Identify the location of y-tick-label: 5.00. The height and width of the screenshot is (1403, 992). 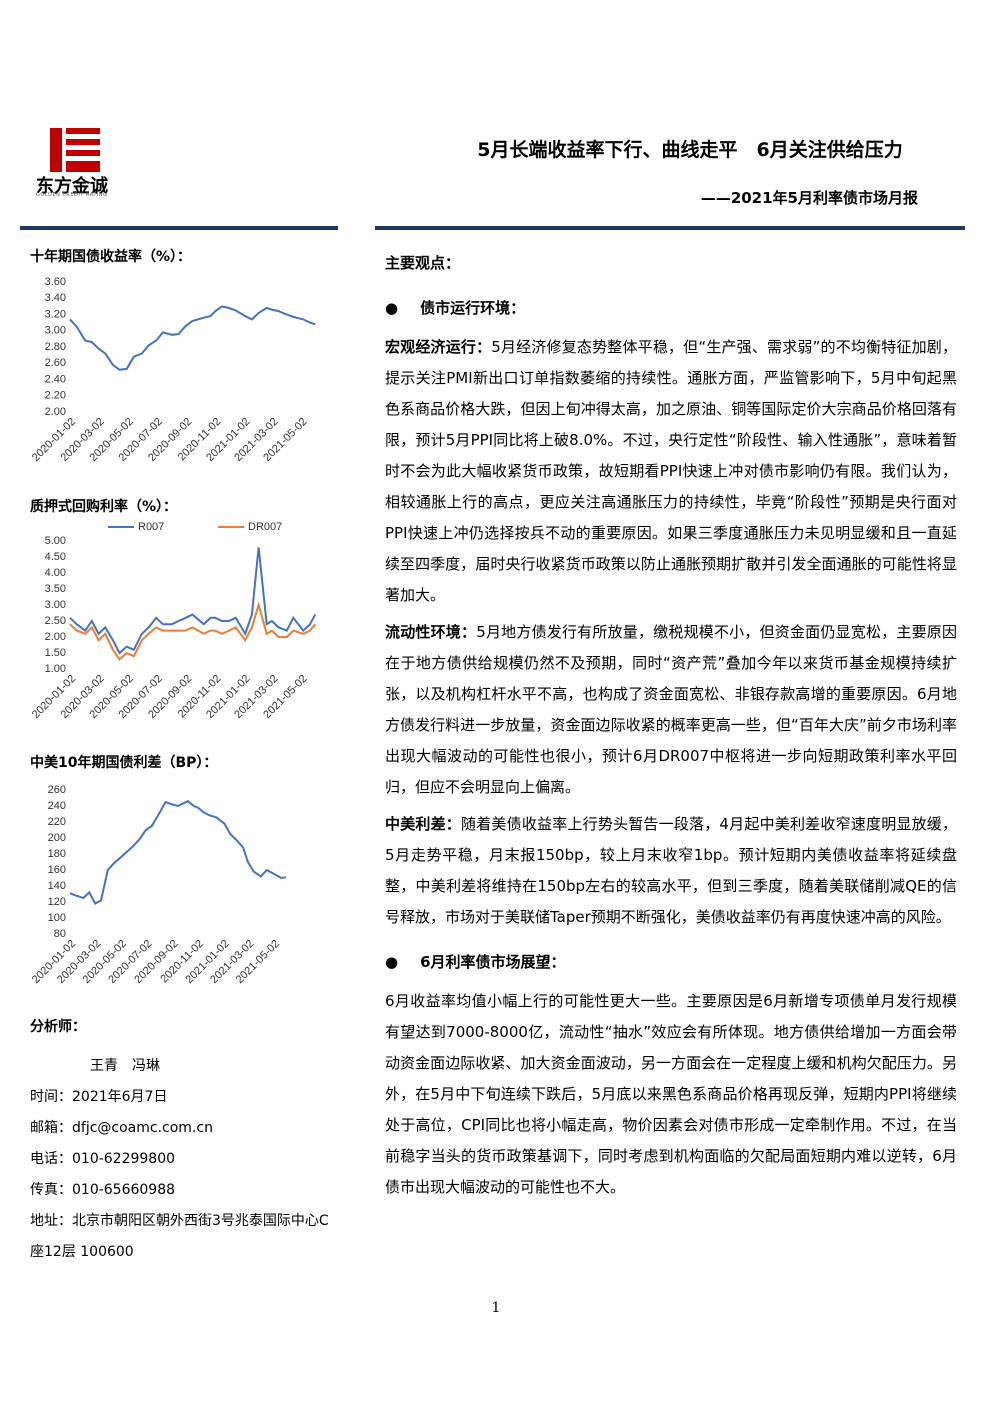
(55, 541).